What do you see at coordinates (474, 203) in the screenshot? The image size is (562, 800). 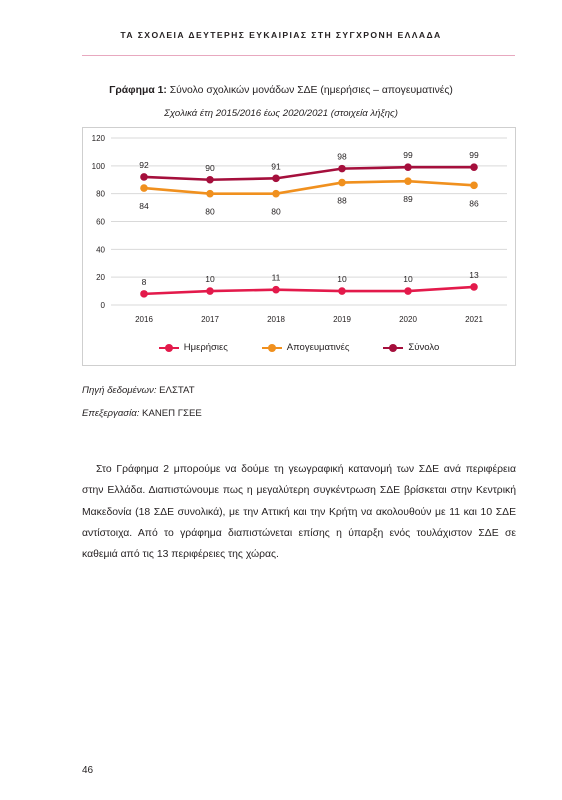 I see `data-label: 86` at bounding box center [474, 203].